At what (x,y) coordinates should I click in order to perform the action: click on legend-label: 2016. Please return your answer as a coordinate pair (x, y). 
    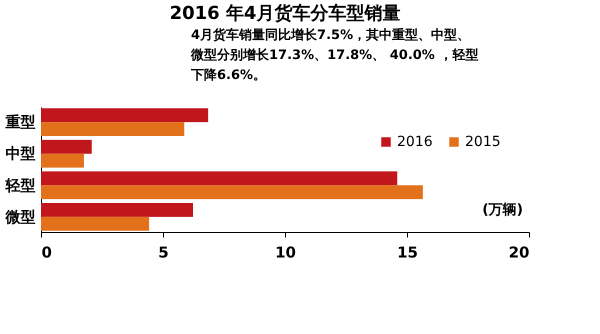
    Looking at the image, I should click on (415, 142).